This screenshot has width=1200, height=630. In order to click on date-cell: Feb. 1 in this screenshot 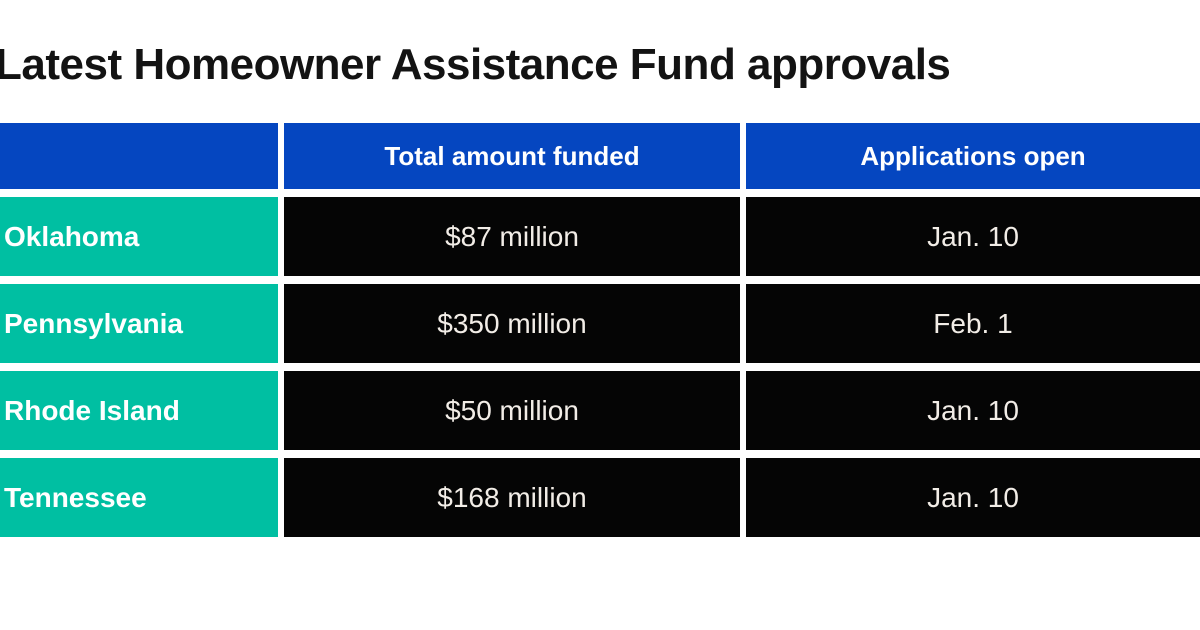, I will do `click(973, 323)`.